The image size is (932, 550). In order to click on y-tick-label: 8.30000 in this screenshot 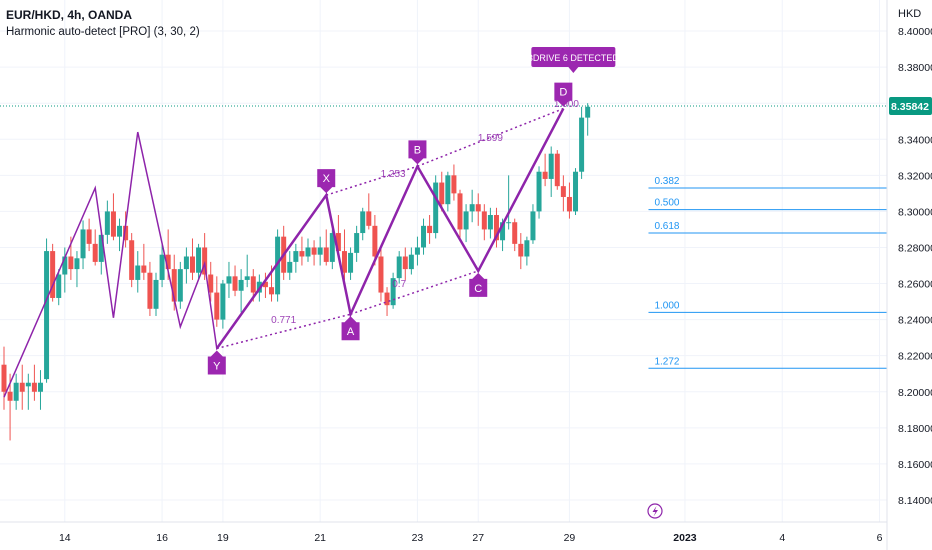, I will do `click(915, 212)`.